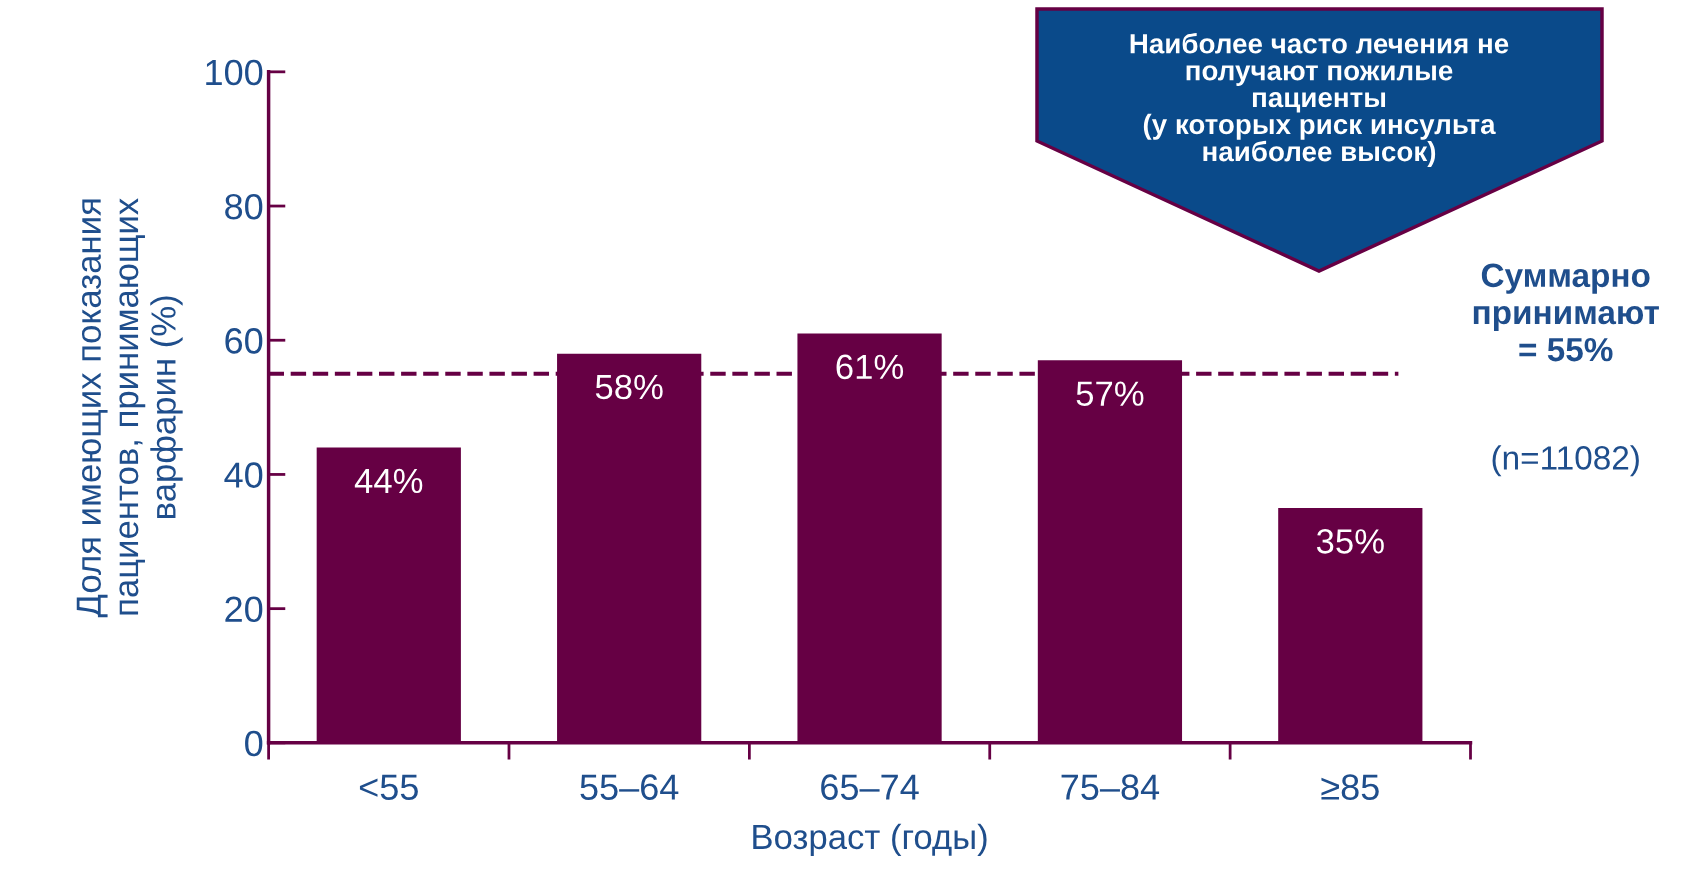 The height and width of the screenshot is (876, 1700). What do you see at coordinates (244, 341) in the screenshot?
I see `y-tick-label: 60` at bounding box center [244, 341].